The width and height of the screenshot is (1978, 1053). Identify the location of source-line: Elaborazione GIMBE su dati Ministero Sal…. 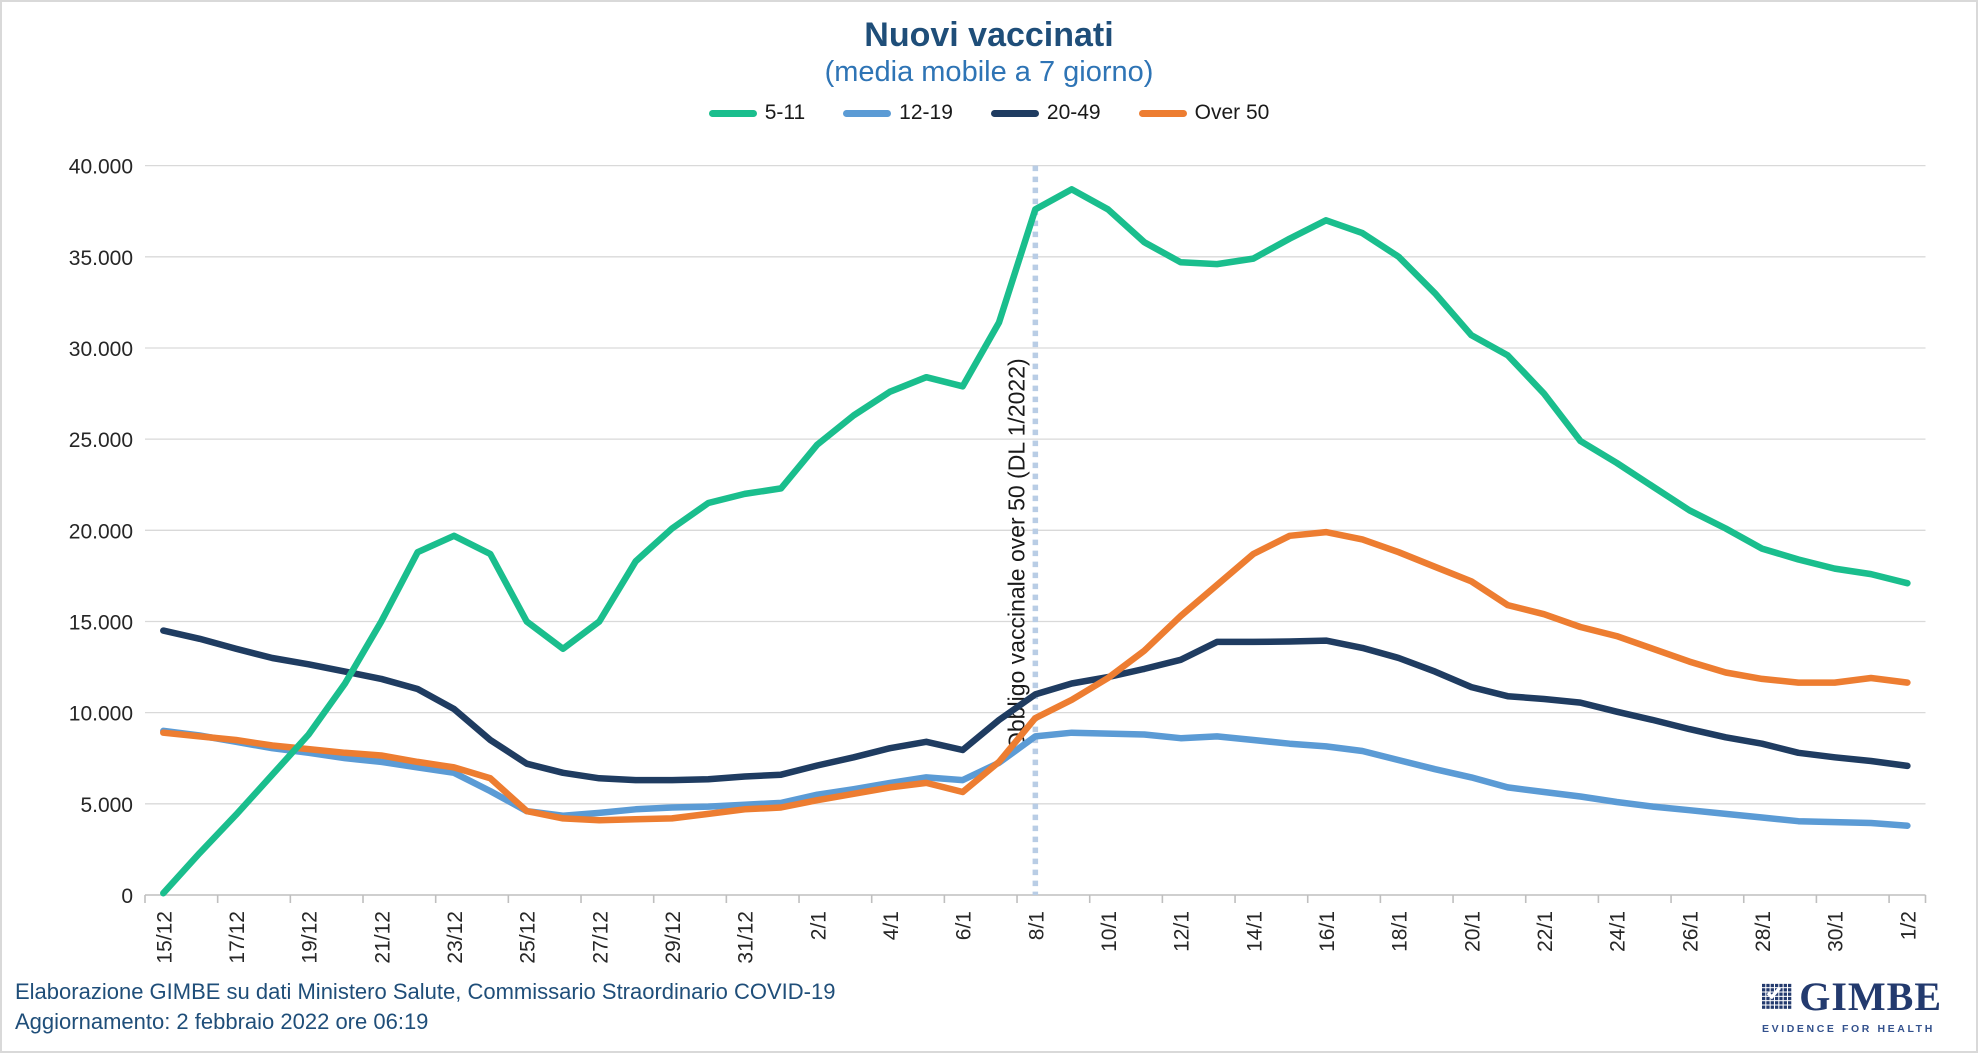
(425, 991).